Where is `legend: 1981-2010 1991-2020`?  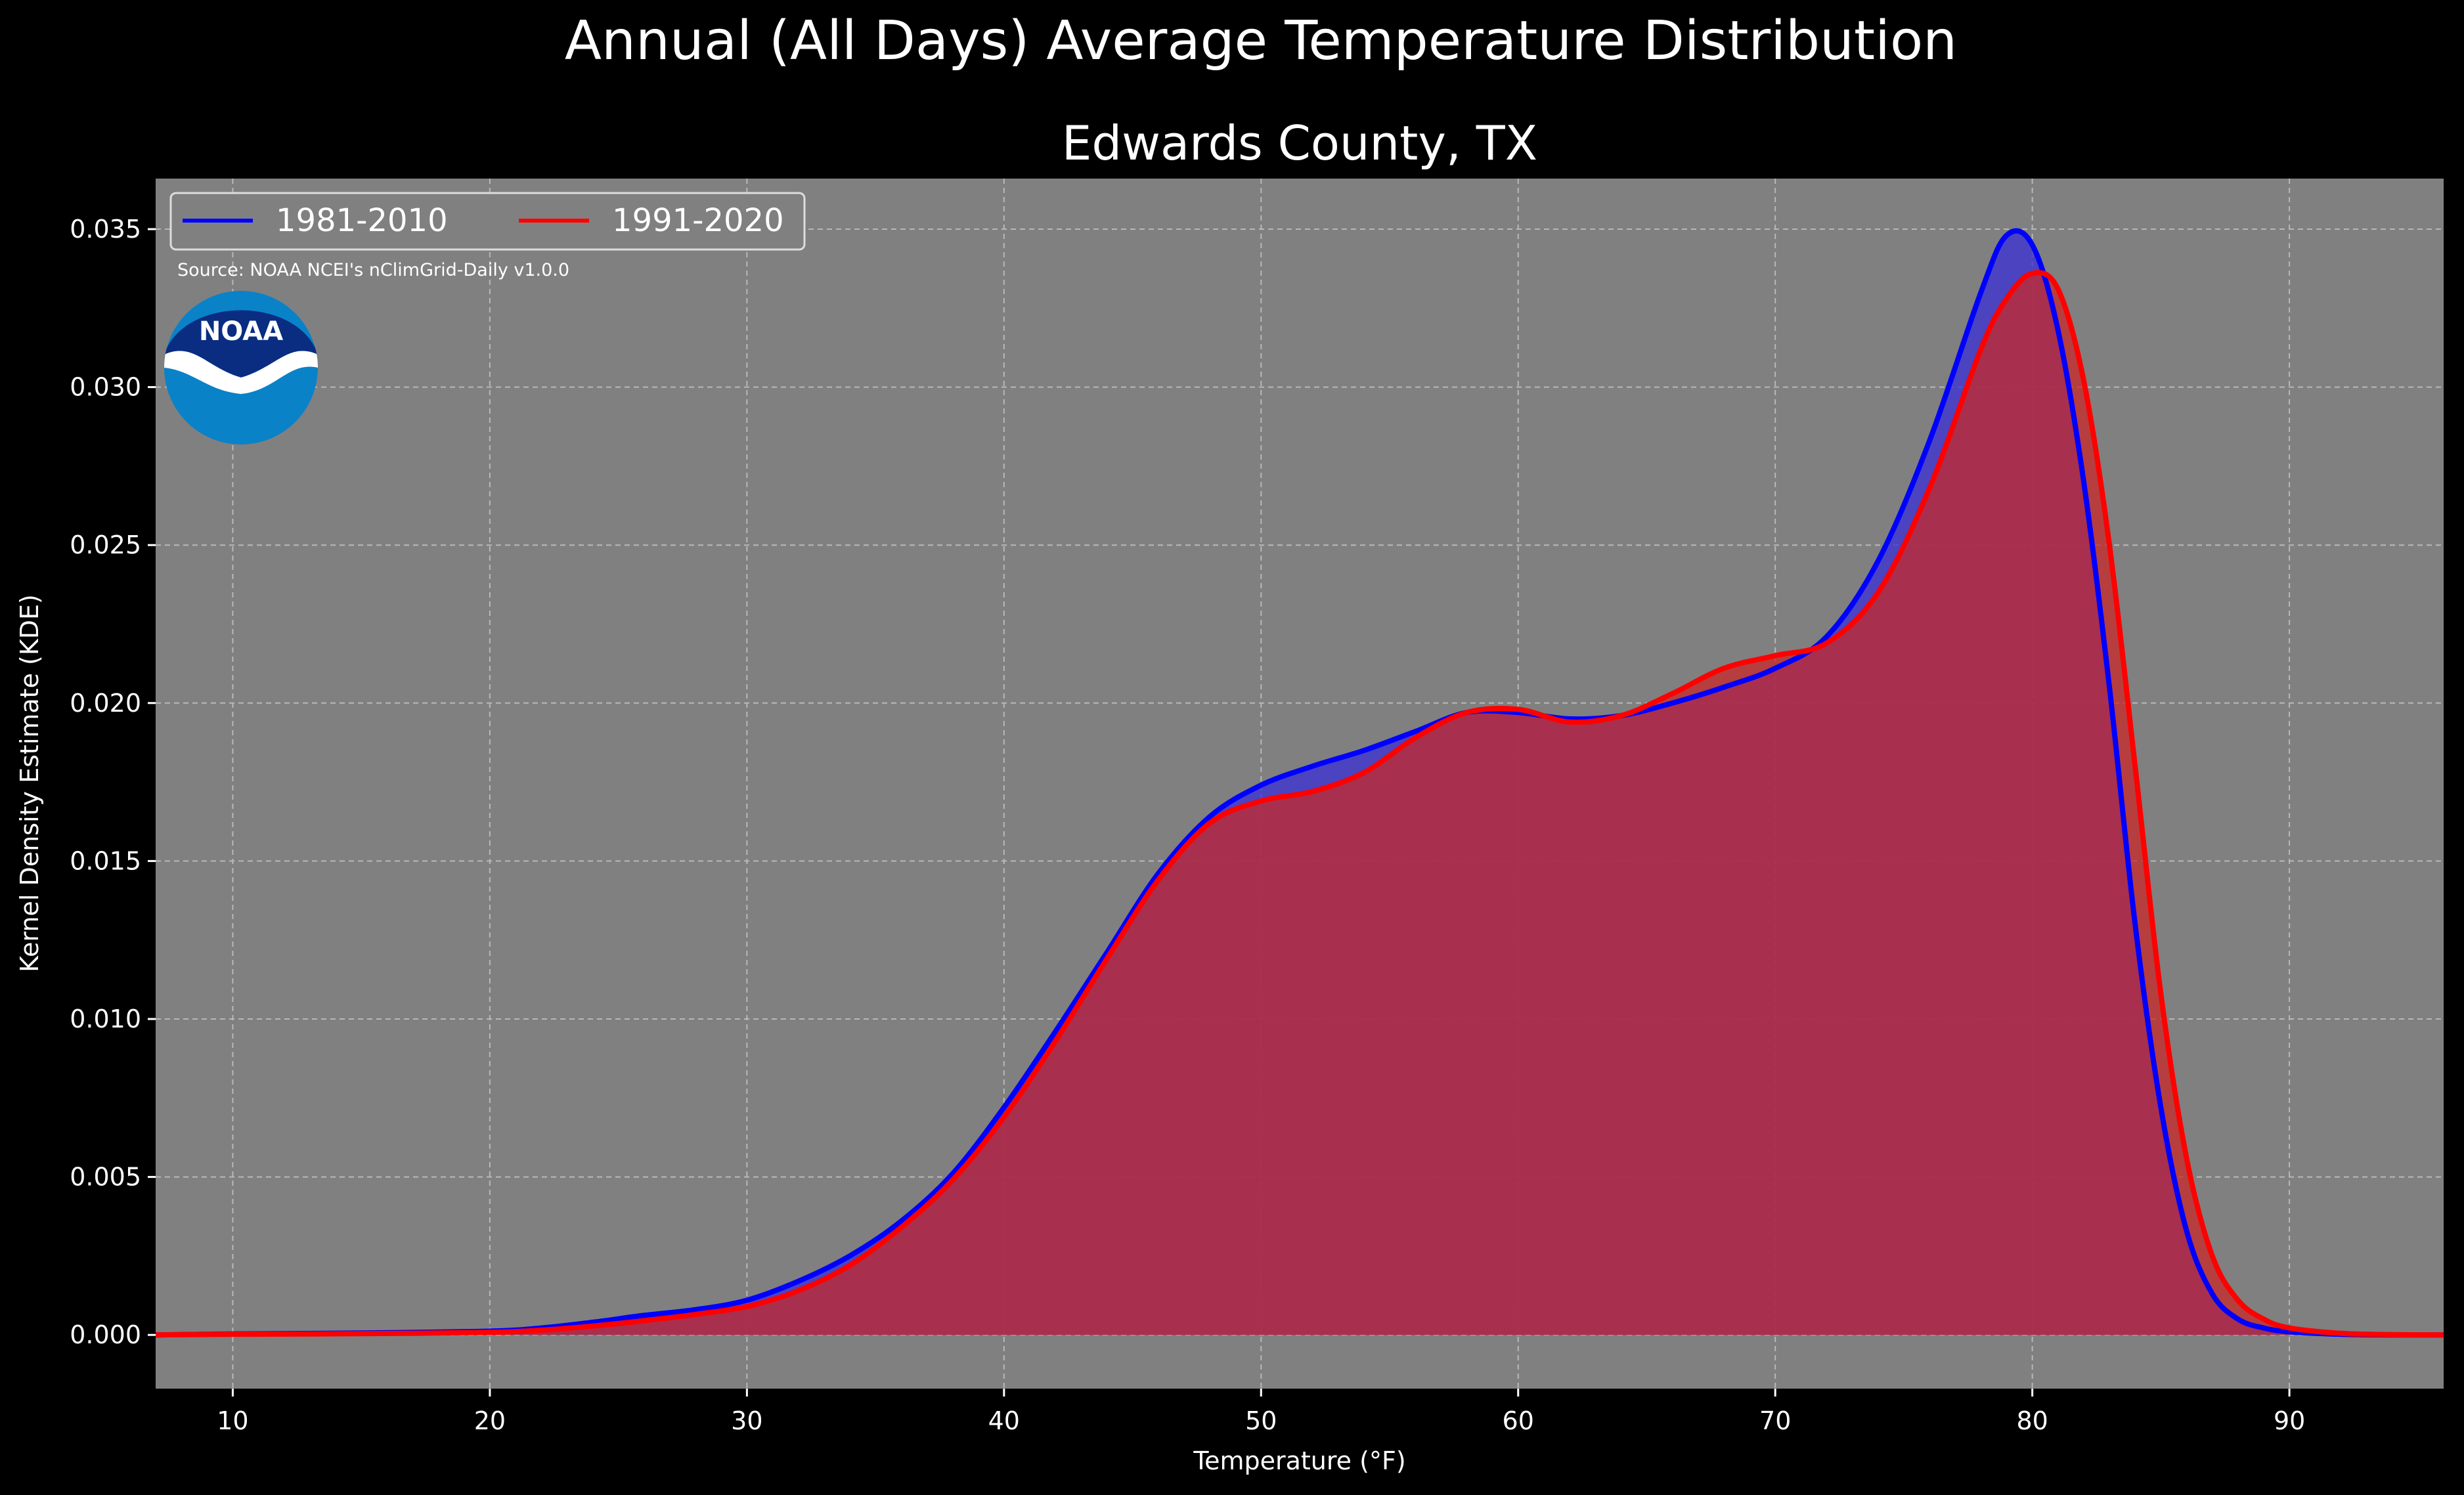
legend: 1981-2010 1991-2020 is located at coordinates (488, 221).